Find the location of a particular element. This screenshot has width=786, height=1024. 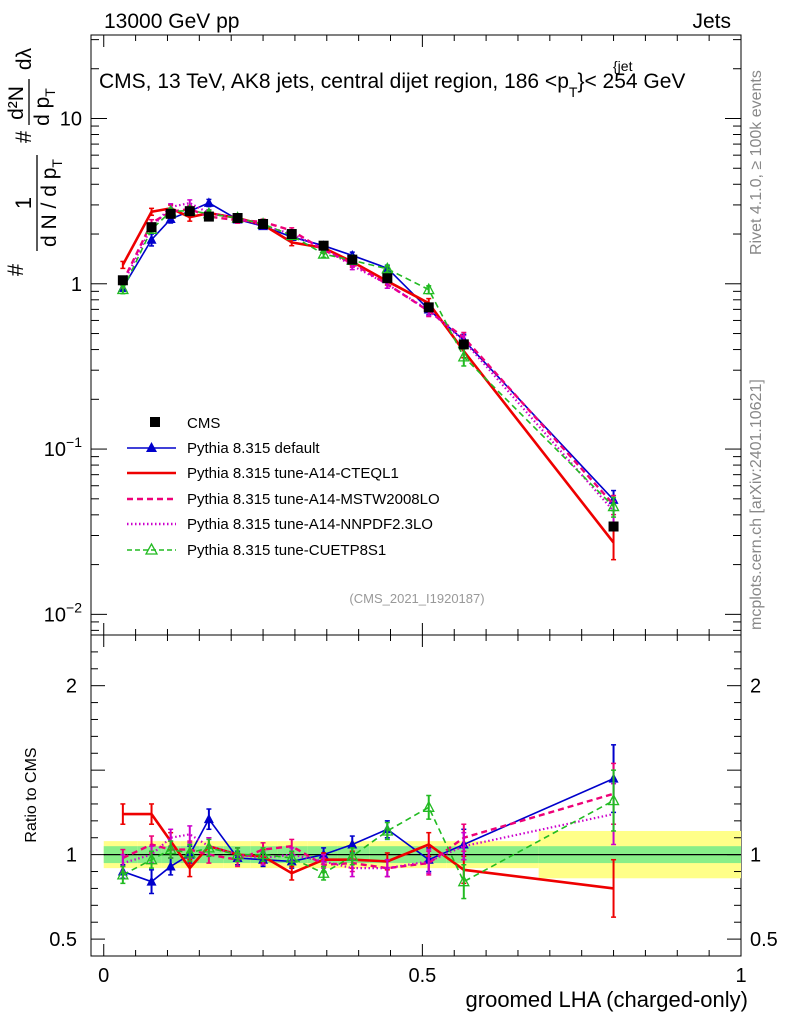

y-label-hash1: # is located at coordinates (15, 269).